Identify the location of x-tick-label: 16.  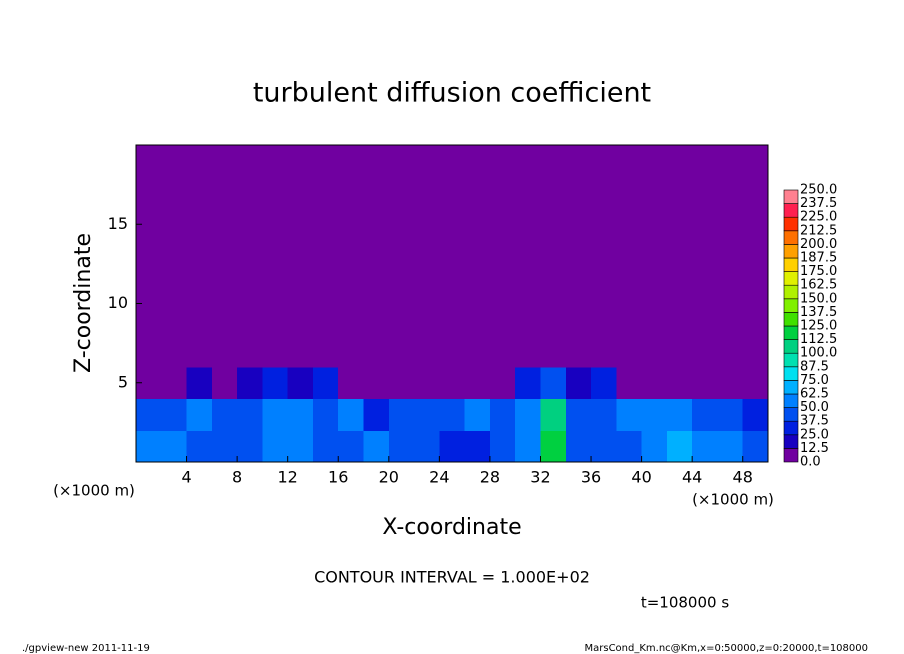
(338, 477).